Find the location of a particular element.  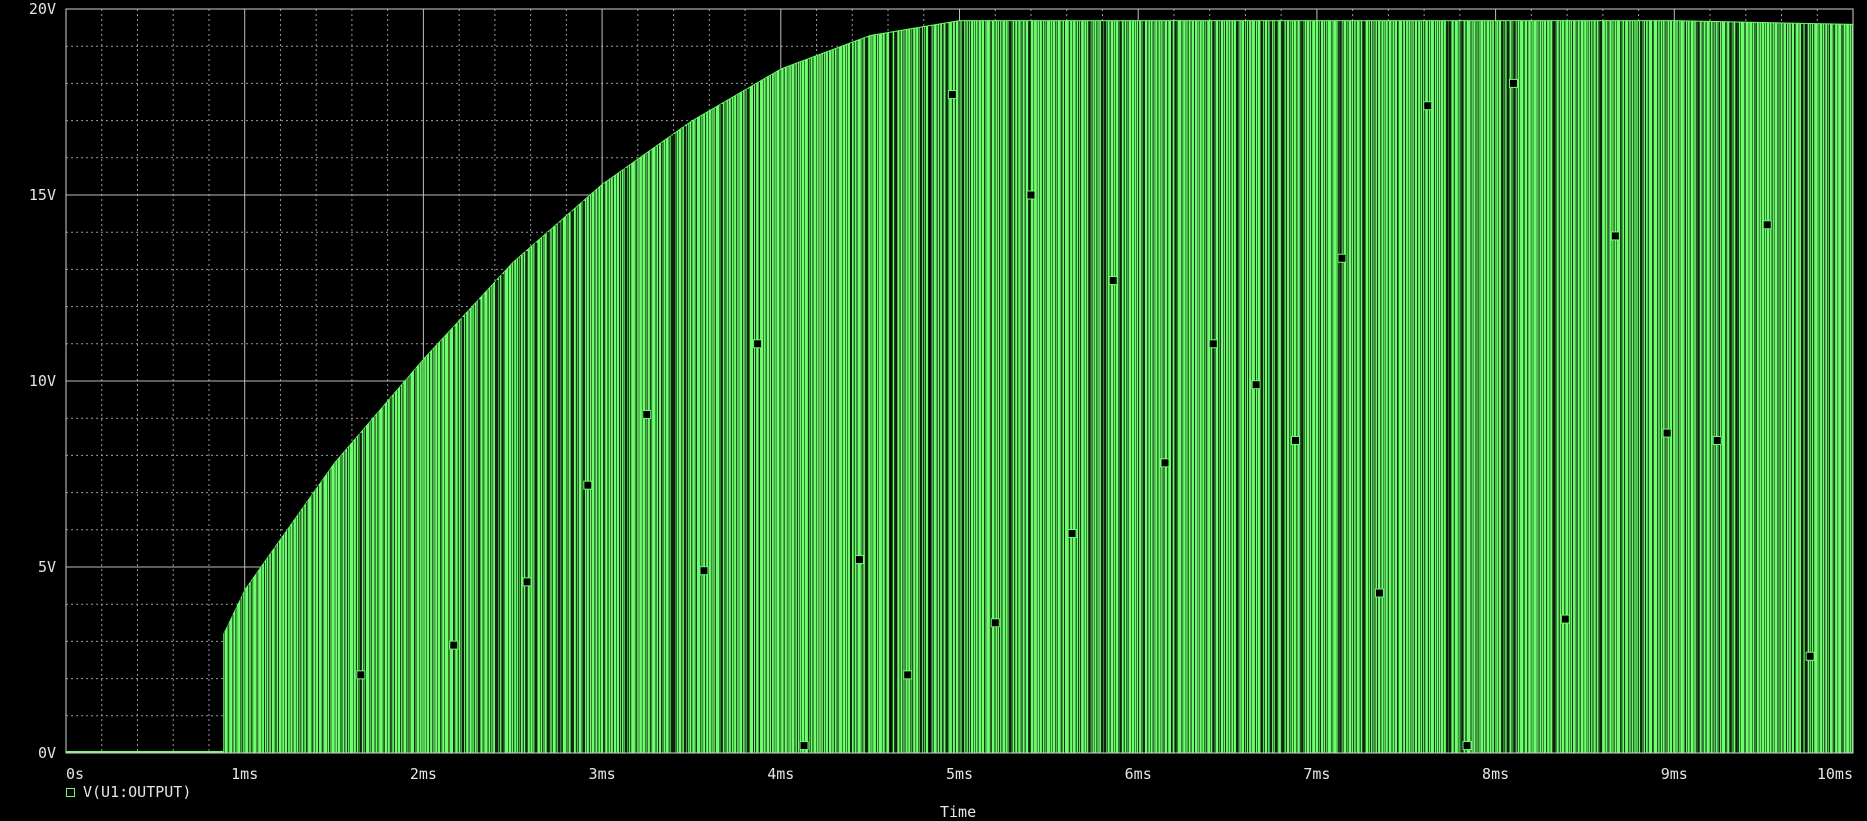

x-tick-label: 6ms is located at coordinates (1138, 774).